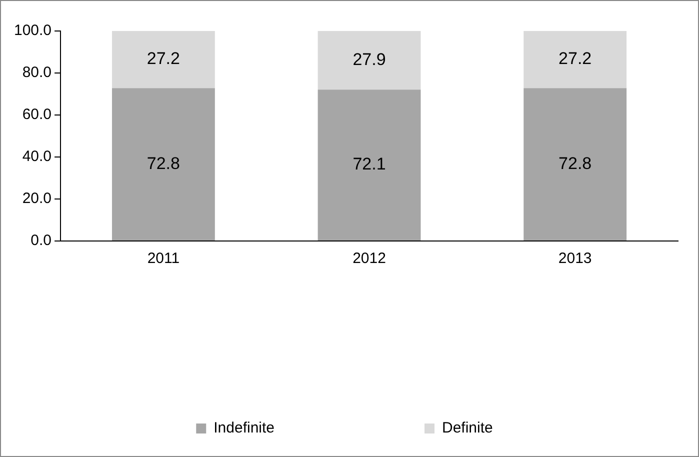 This screenshot has width=699, height=457. I want to click on data-label: 72.1, so click(369, 164).